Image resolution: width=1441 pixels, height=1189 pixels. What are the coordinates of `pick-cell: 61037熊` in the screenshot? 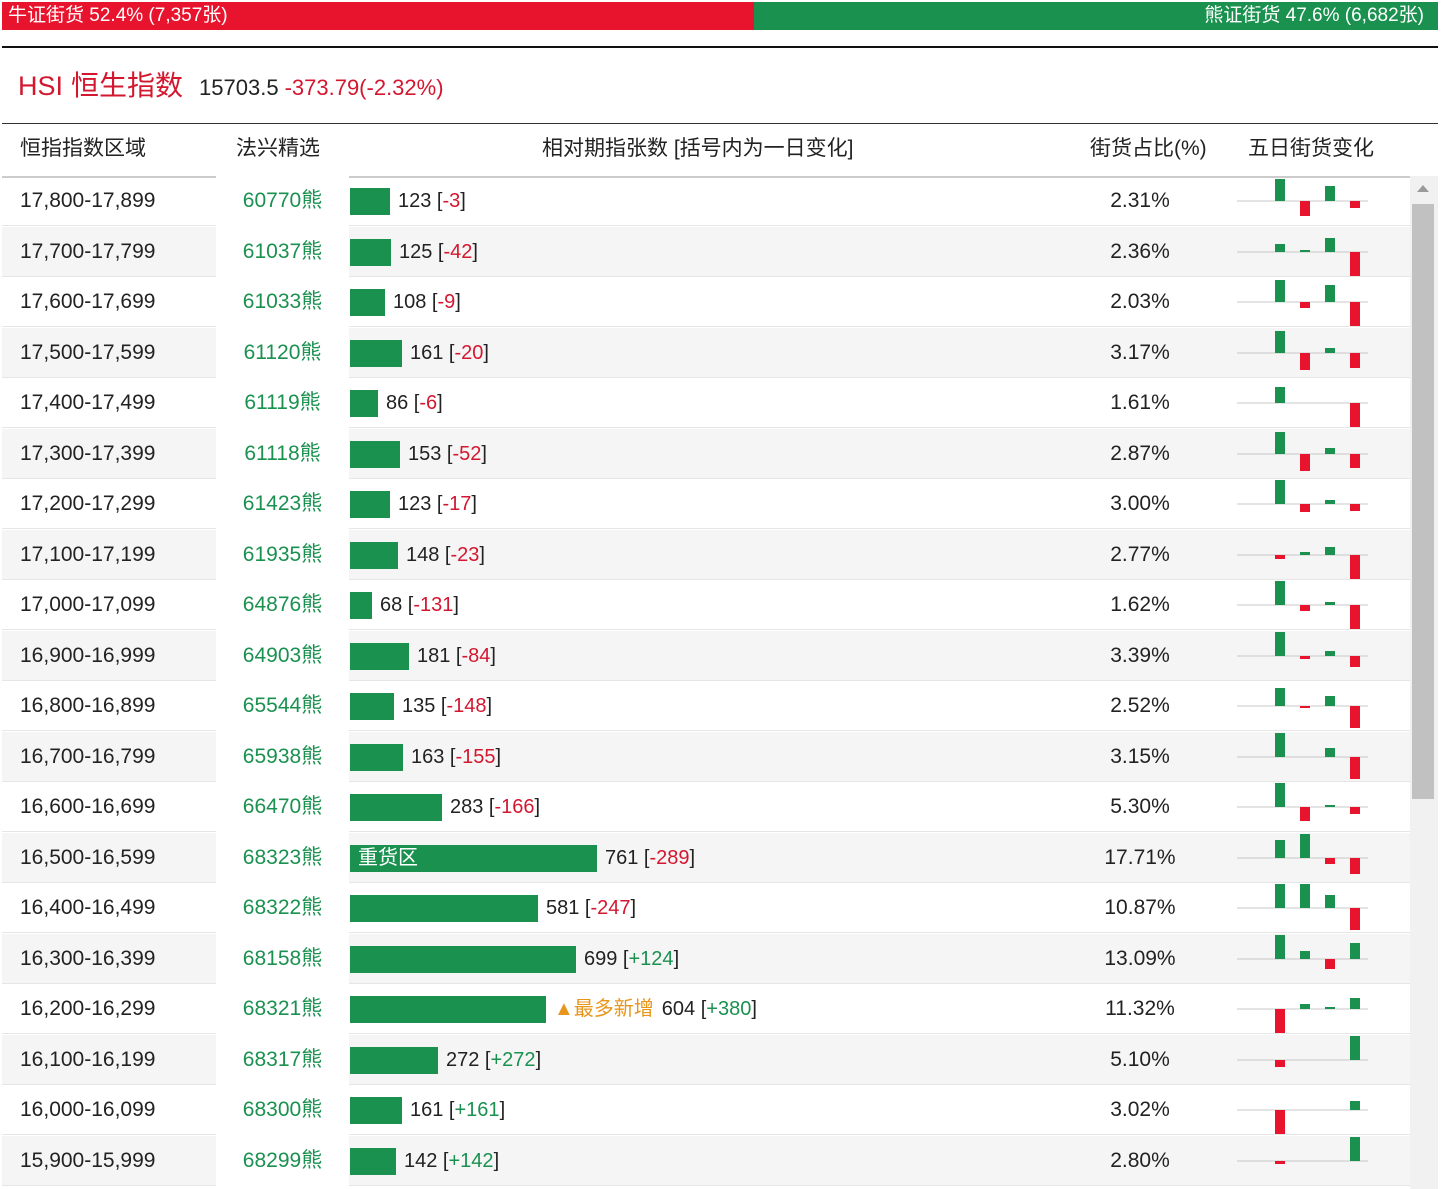 It's located at (282, 252).